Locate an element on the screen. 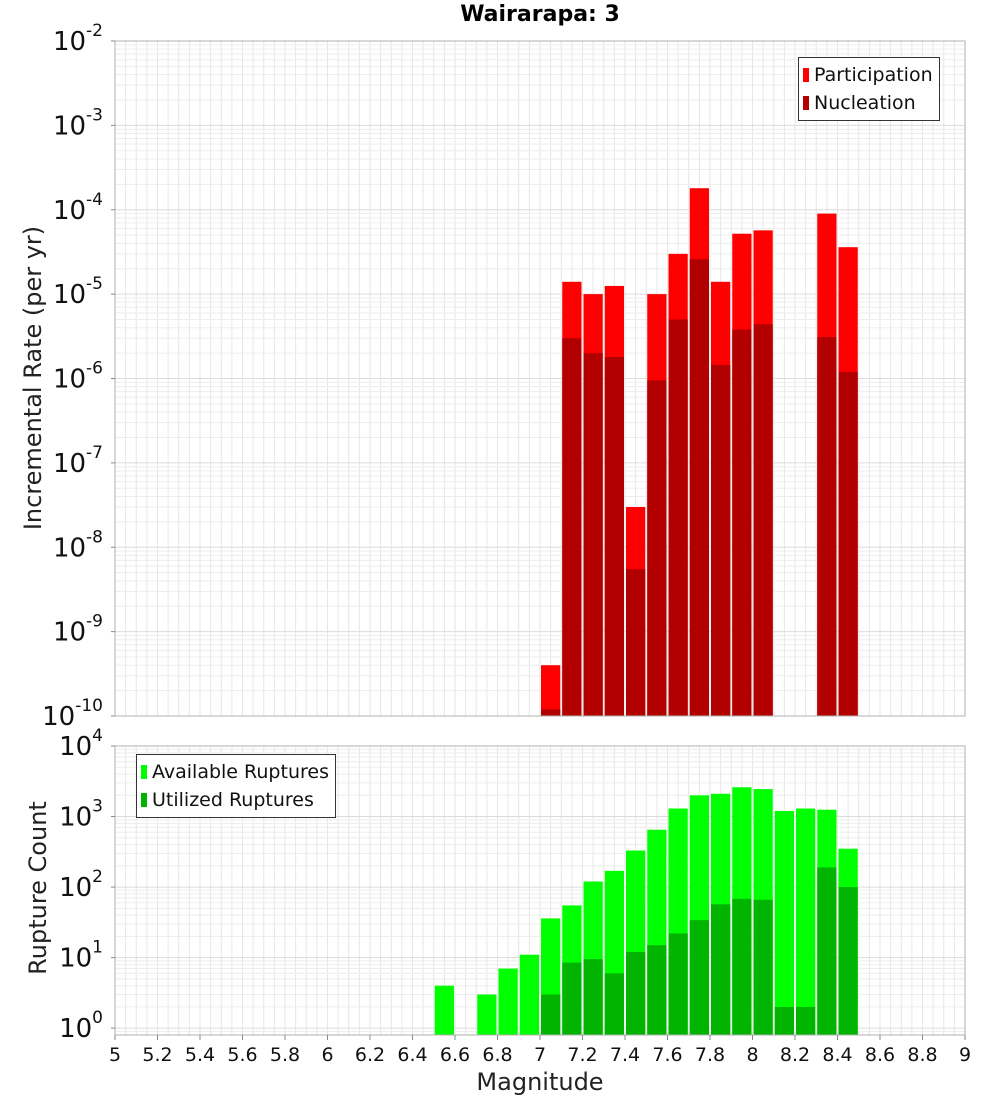 Image resolution: width=1000 pixels, height=1104 pixels. x-tick-label: 7.4 is located at coordinates (625, 1055).